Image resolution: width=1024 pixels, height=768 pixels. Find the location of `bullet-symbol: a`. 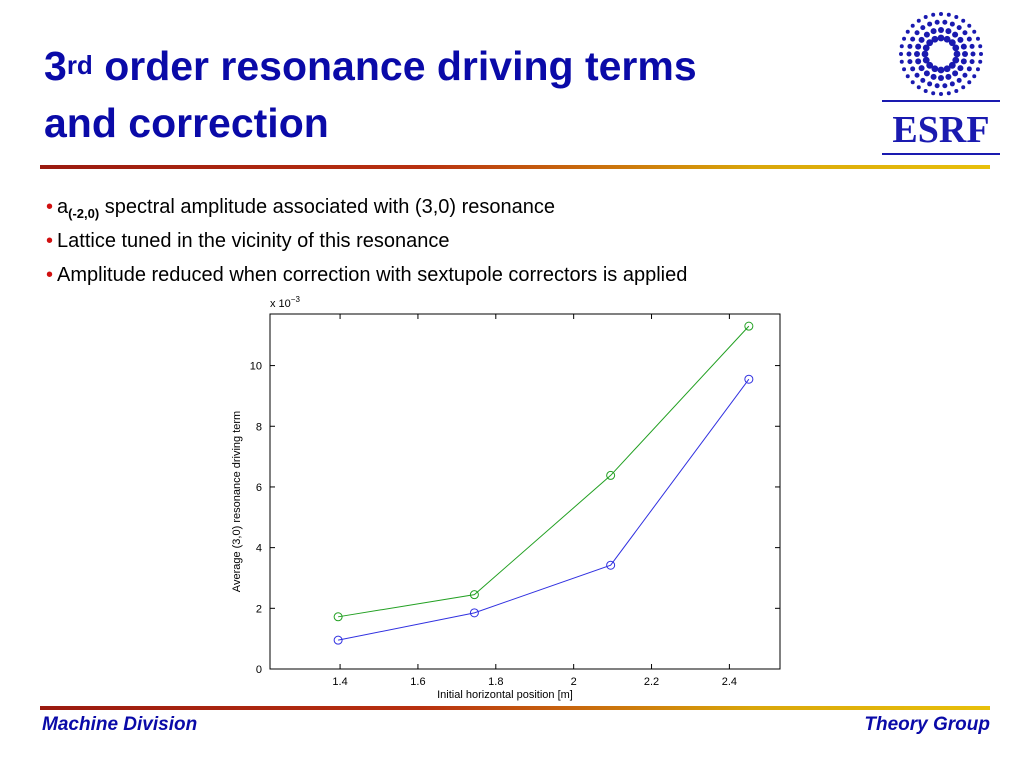

bullet-symbol: a is located at coordinates (63, 207).